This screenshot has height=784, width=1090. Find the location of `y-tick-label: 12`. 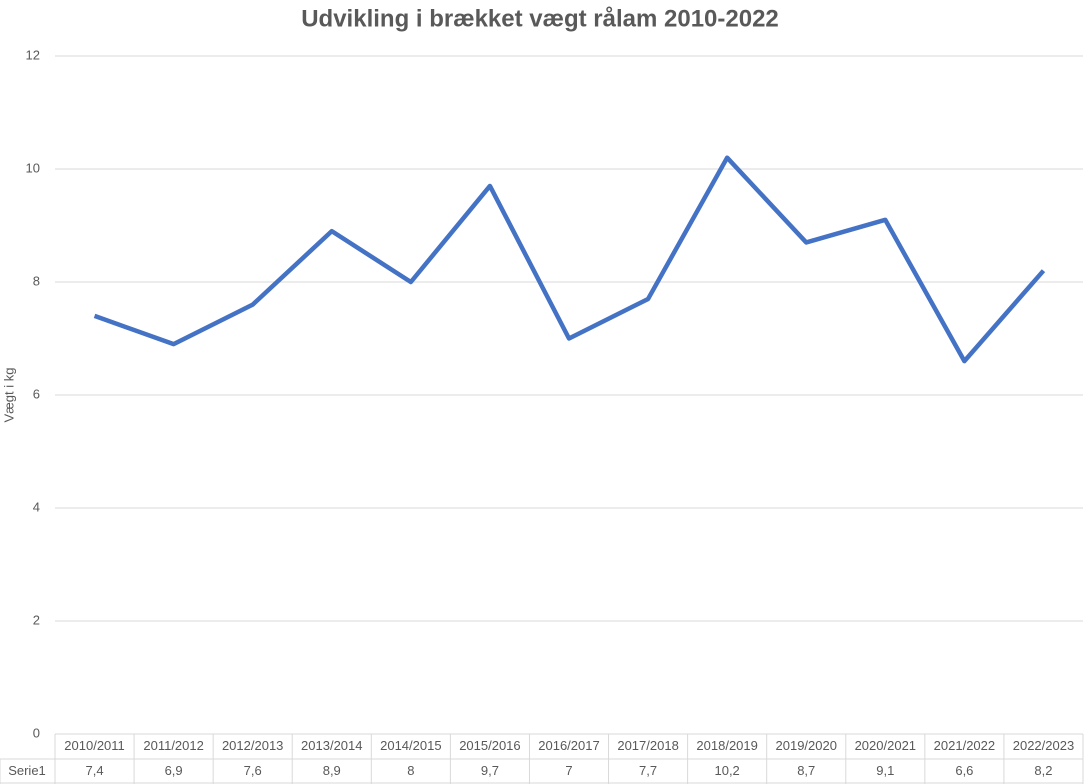

y-tick-label: 12 is located at coordinates (33, 54).